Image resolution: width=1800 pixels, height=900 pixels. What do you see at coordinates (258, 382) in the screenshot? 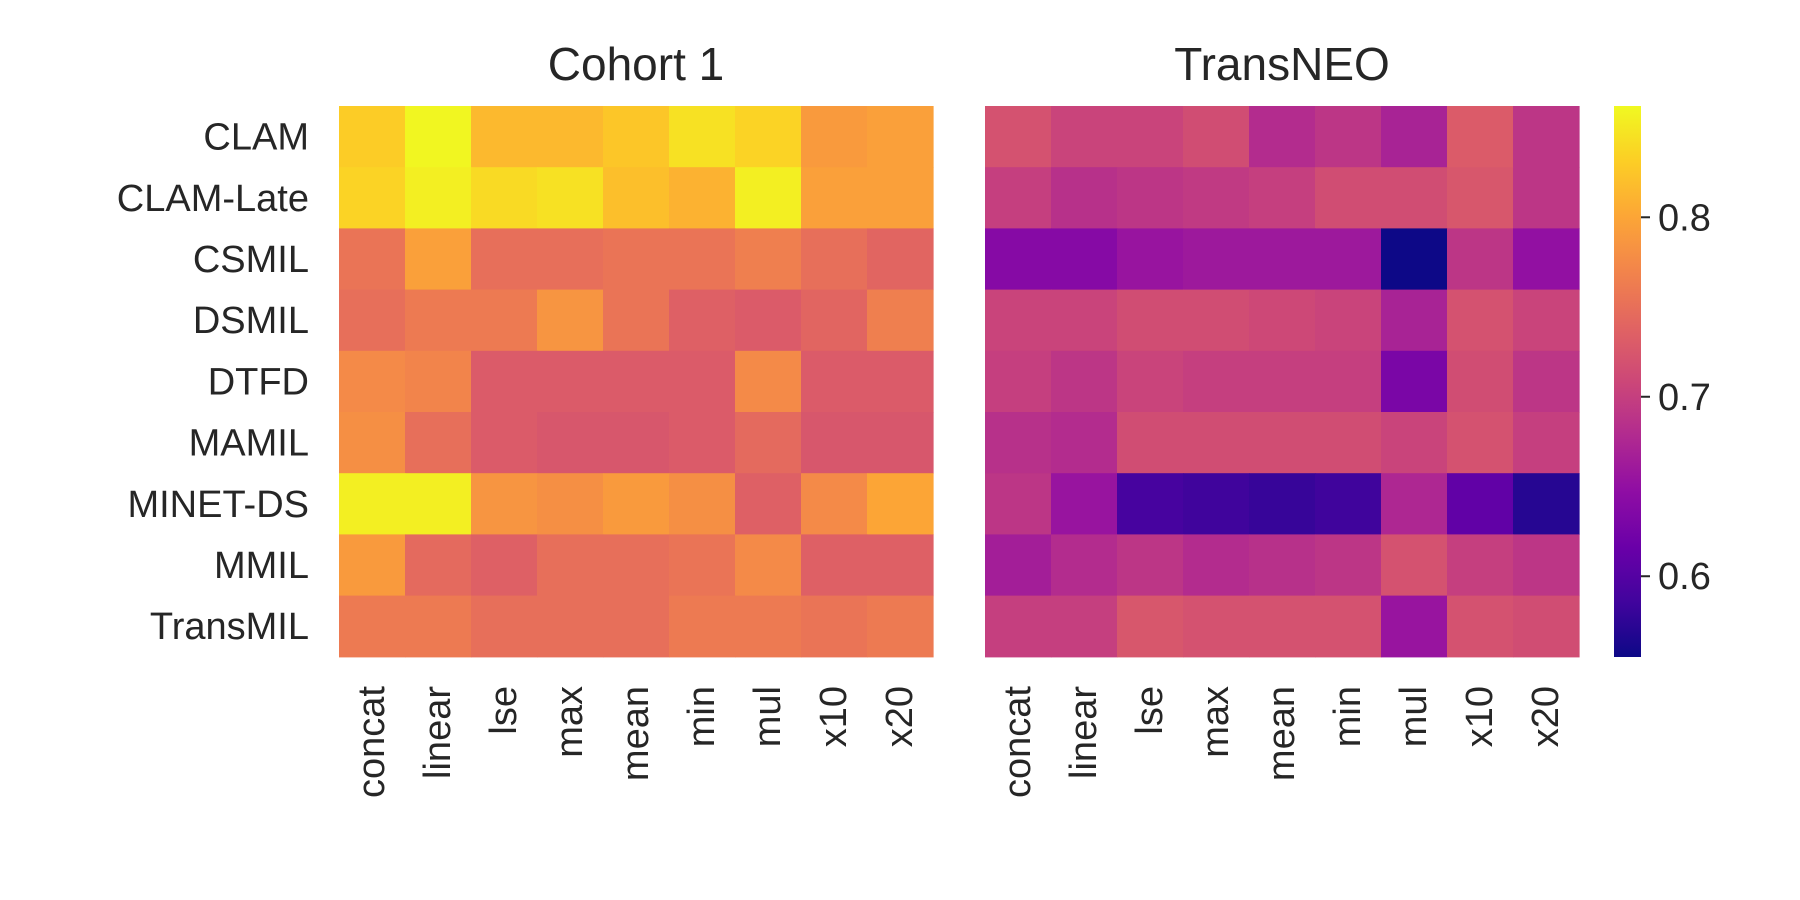
I see `y-tick-label: DTFD` at bounding box center [258, 382].